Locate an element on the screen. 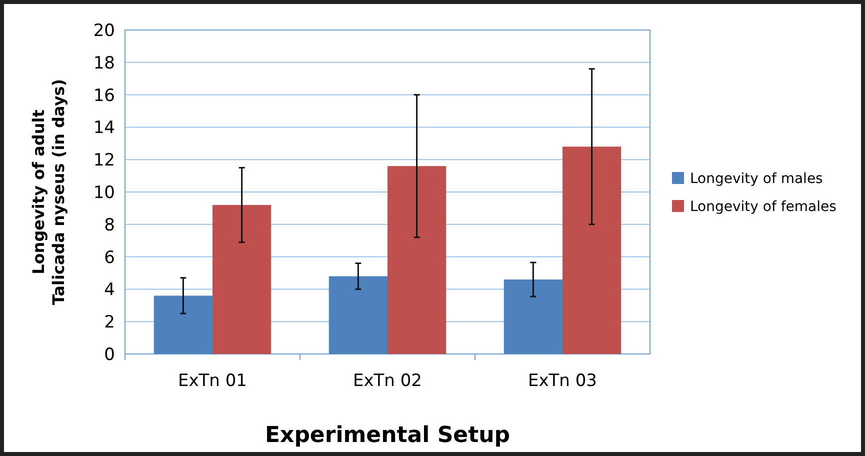 Image resolution: width=865 pixels, height=456 pixels. y-tick-label: 16 is located at coordinates (104, 96).